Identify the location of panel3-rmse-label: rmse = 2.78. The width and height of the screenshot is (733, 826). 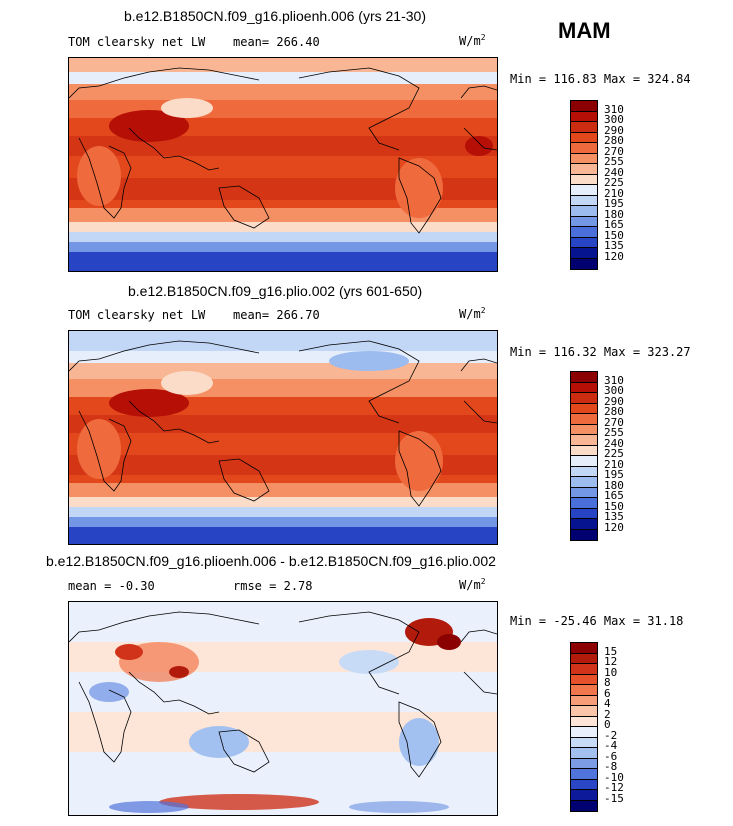
(273, 586).